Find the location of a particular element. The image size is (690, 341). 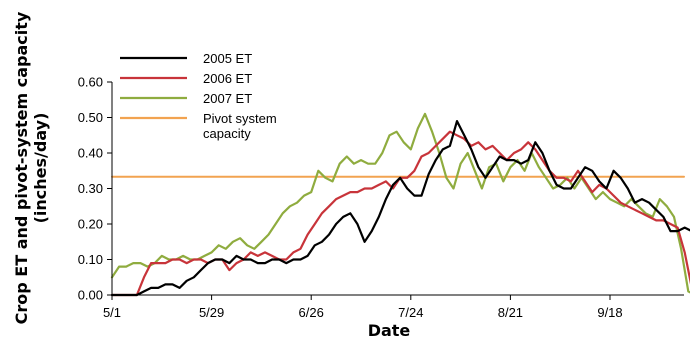

x-tick-label: 5/1 is located at coordinates (112, 312).